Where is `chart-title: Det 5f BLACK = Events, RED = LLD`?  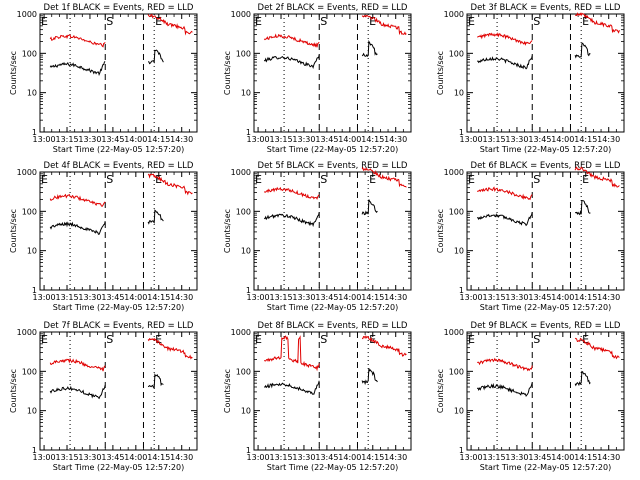 chart-title: Det 5f BLACK = Events, RED = LLD is located at coordinates (333, 166).